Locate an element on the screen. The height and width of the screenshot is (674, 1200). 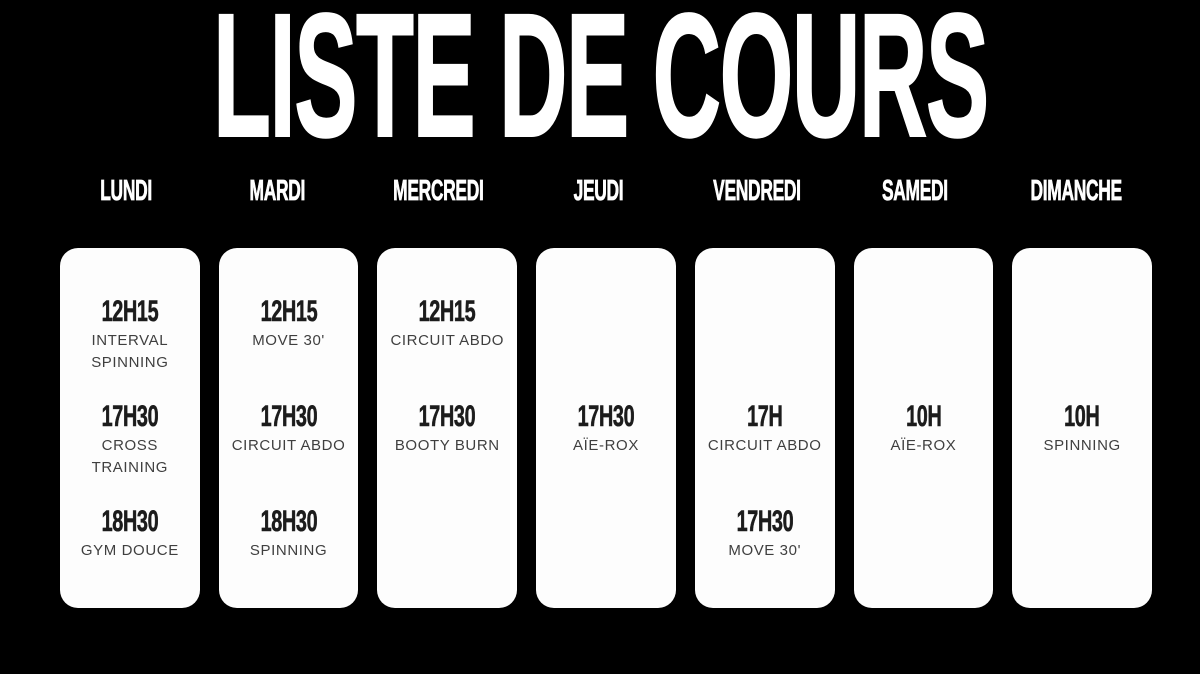
day-card-dimanche: 10H SPINNING is located at coordinates (1082, 428).